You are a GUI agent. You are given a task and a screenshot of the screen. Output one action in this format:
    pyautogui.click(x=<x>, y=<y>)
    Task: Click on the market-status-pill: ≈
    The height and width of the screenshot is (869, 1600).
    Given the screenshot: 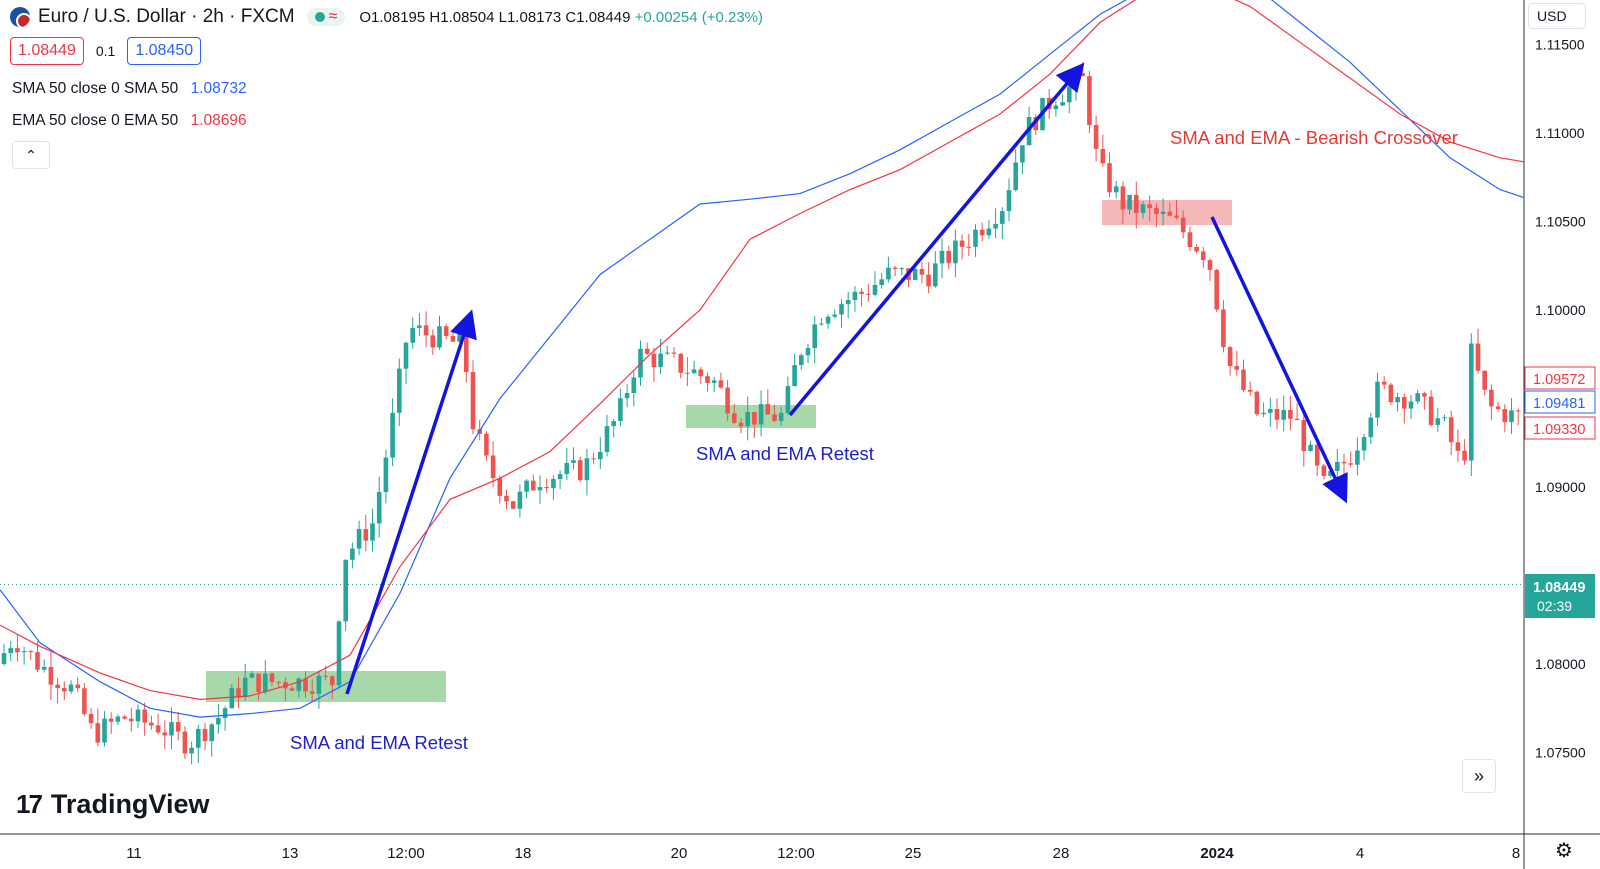 What is the action you would take?
    pyautogui.click(x=326, y=17)
    